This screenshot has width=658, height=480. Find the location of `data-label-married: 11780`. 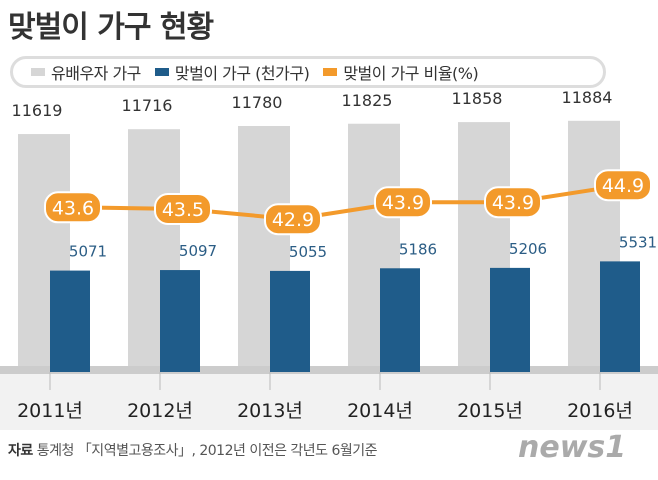

data-label-married: 11780 is located at coordinates (257, 102).